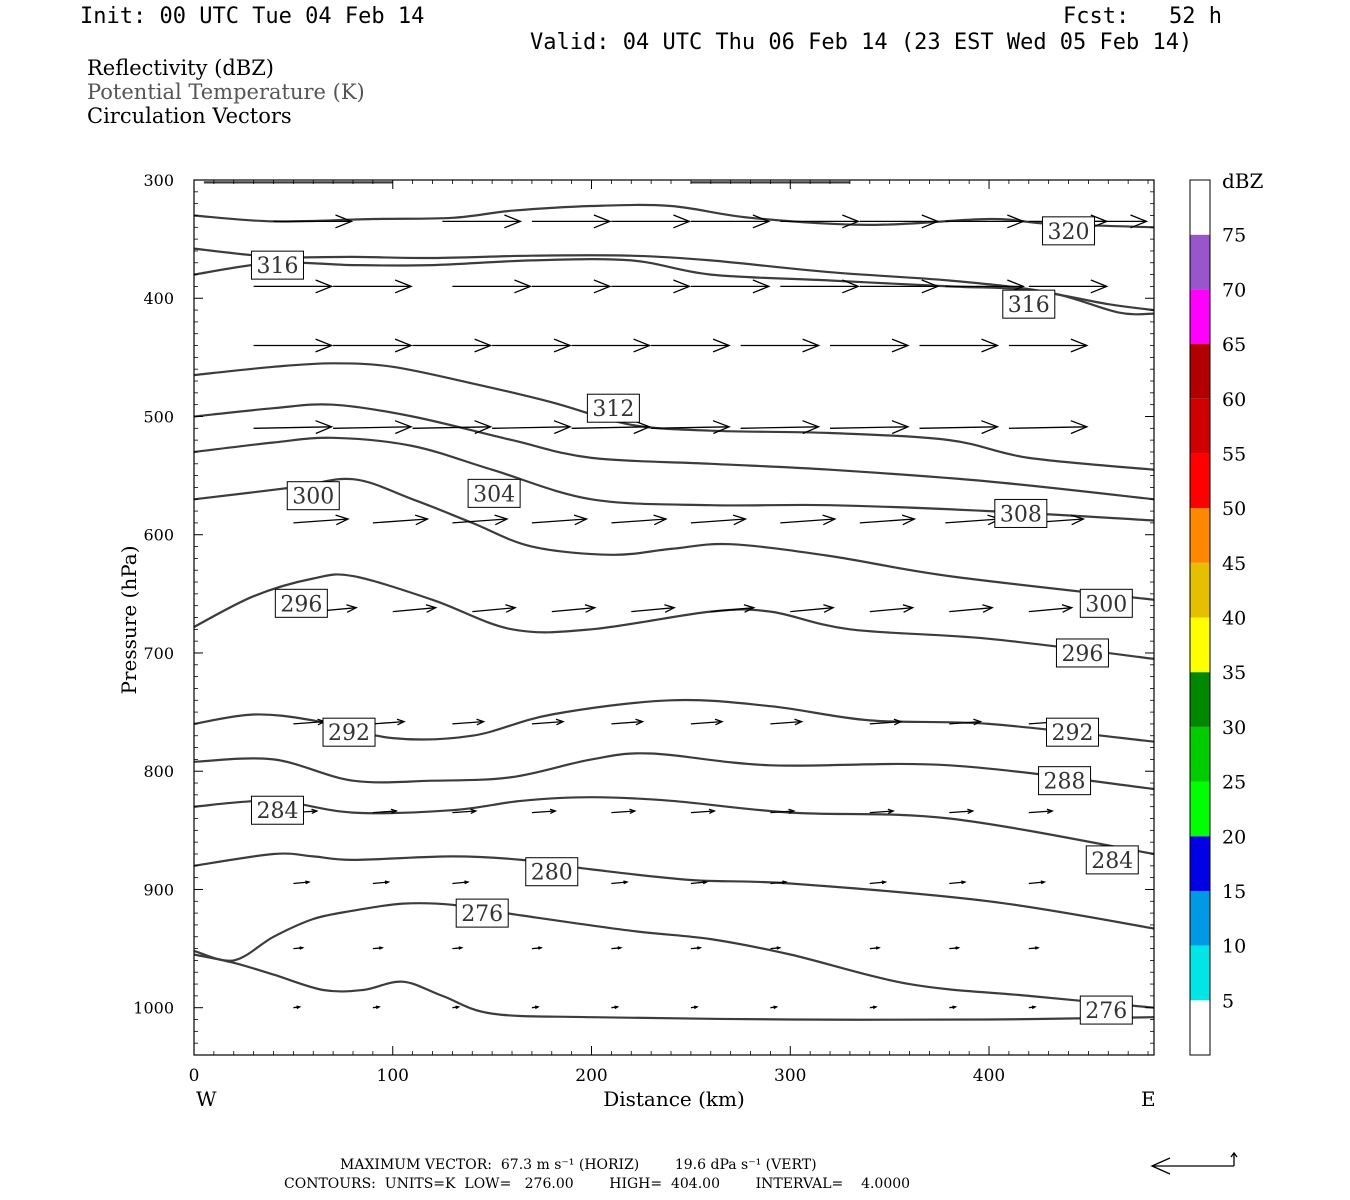 This screenshot has width=1350, height=1200. Describe the element at coordinates (313, 497) in the screenshot. I see `svg-text: 300` at that location.